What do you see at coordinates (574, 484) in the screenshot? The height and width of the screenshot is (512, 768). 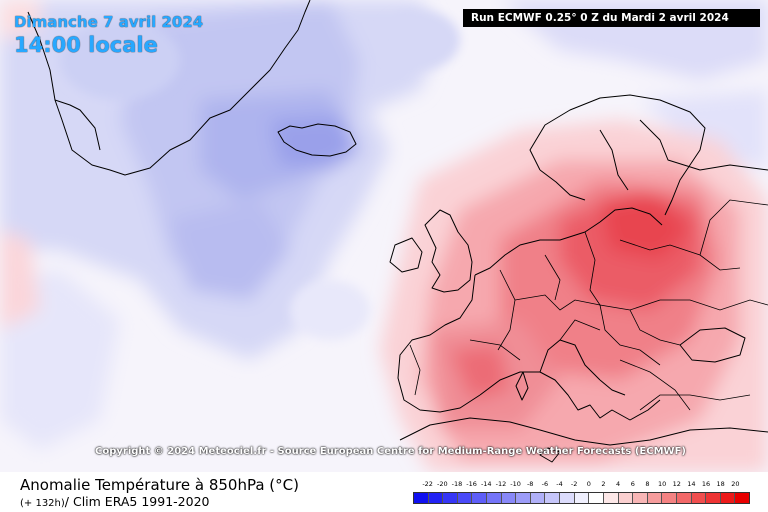 I see `legend-label: -2` at bounding box center [574, 484].